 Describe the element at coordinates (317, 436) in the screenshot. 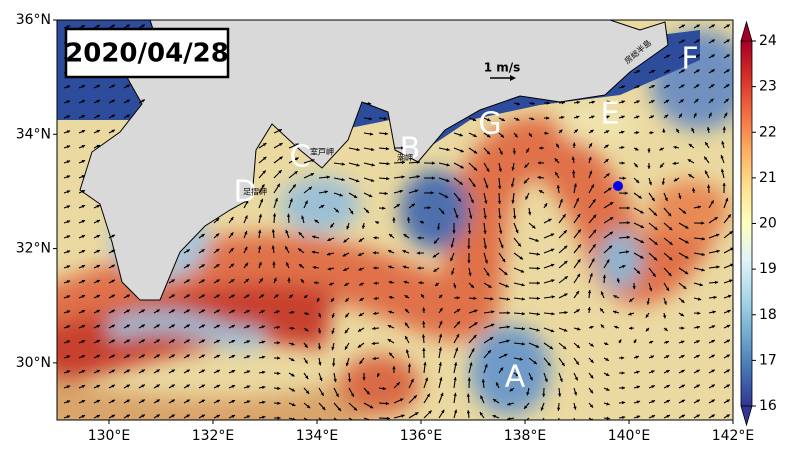

I see `x-tick-label: 134°E` at that location.